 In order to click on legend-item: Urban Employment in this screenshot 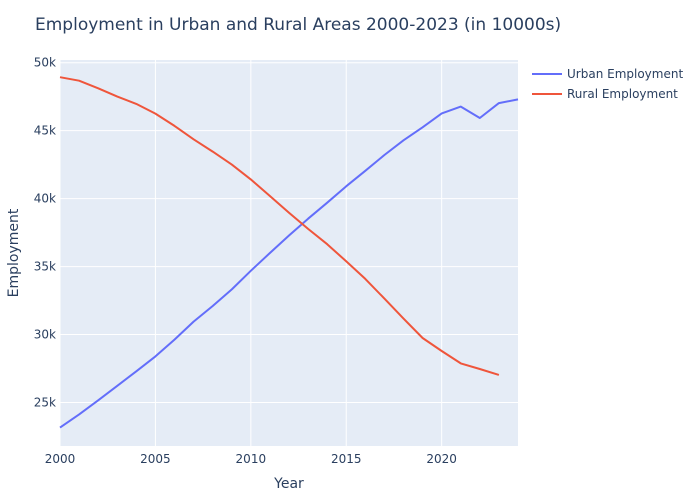, I will do `click(607, 74)`.